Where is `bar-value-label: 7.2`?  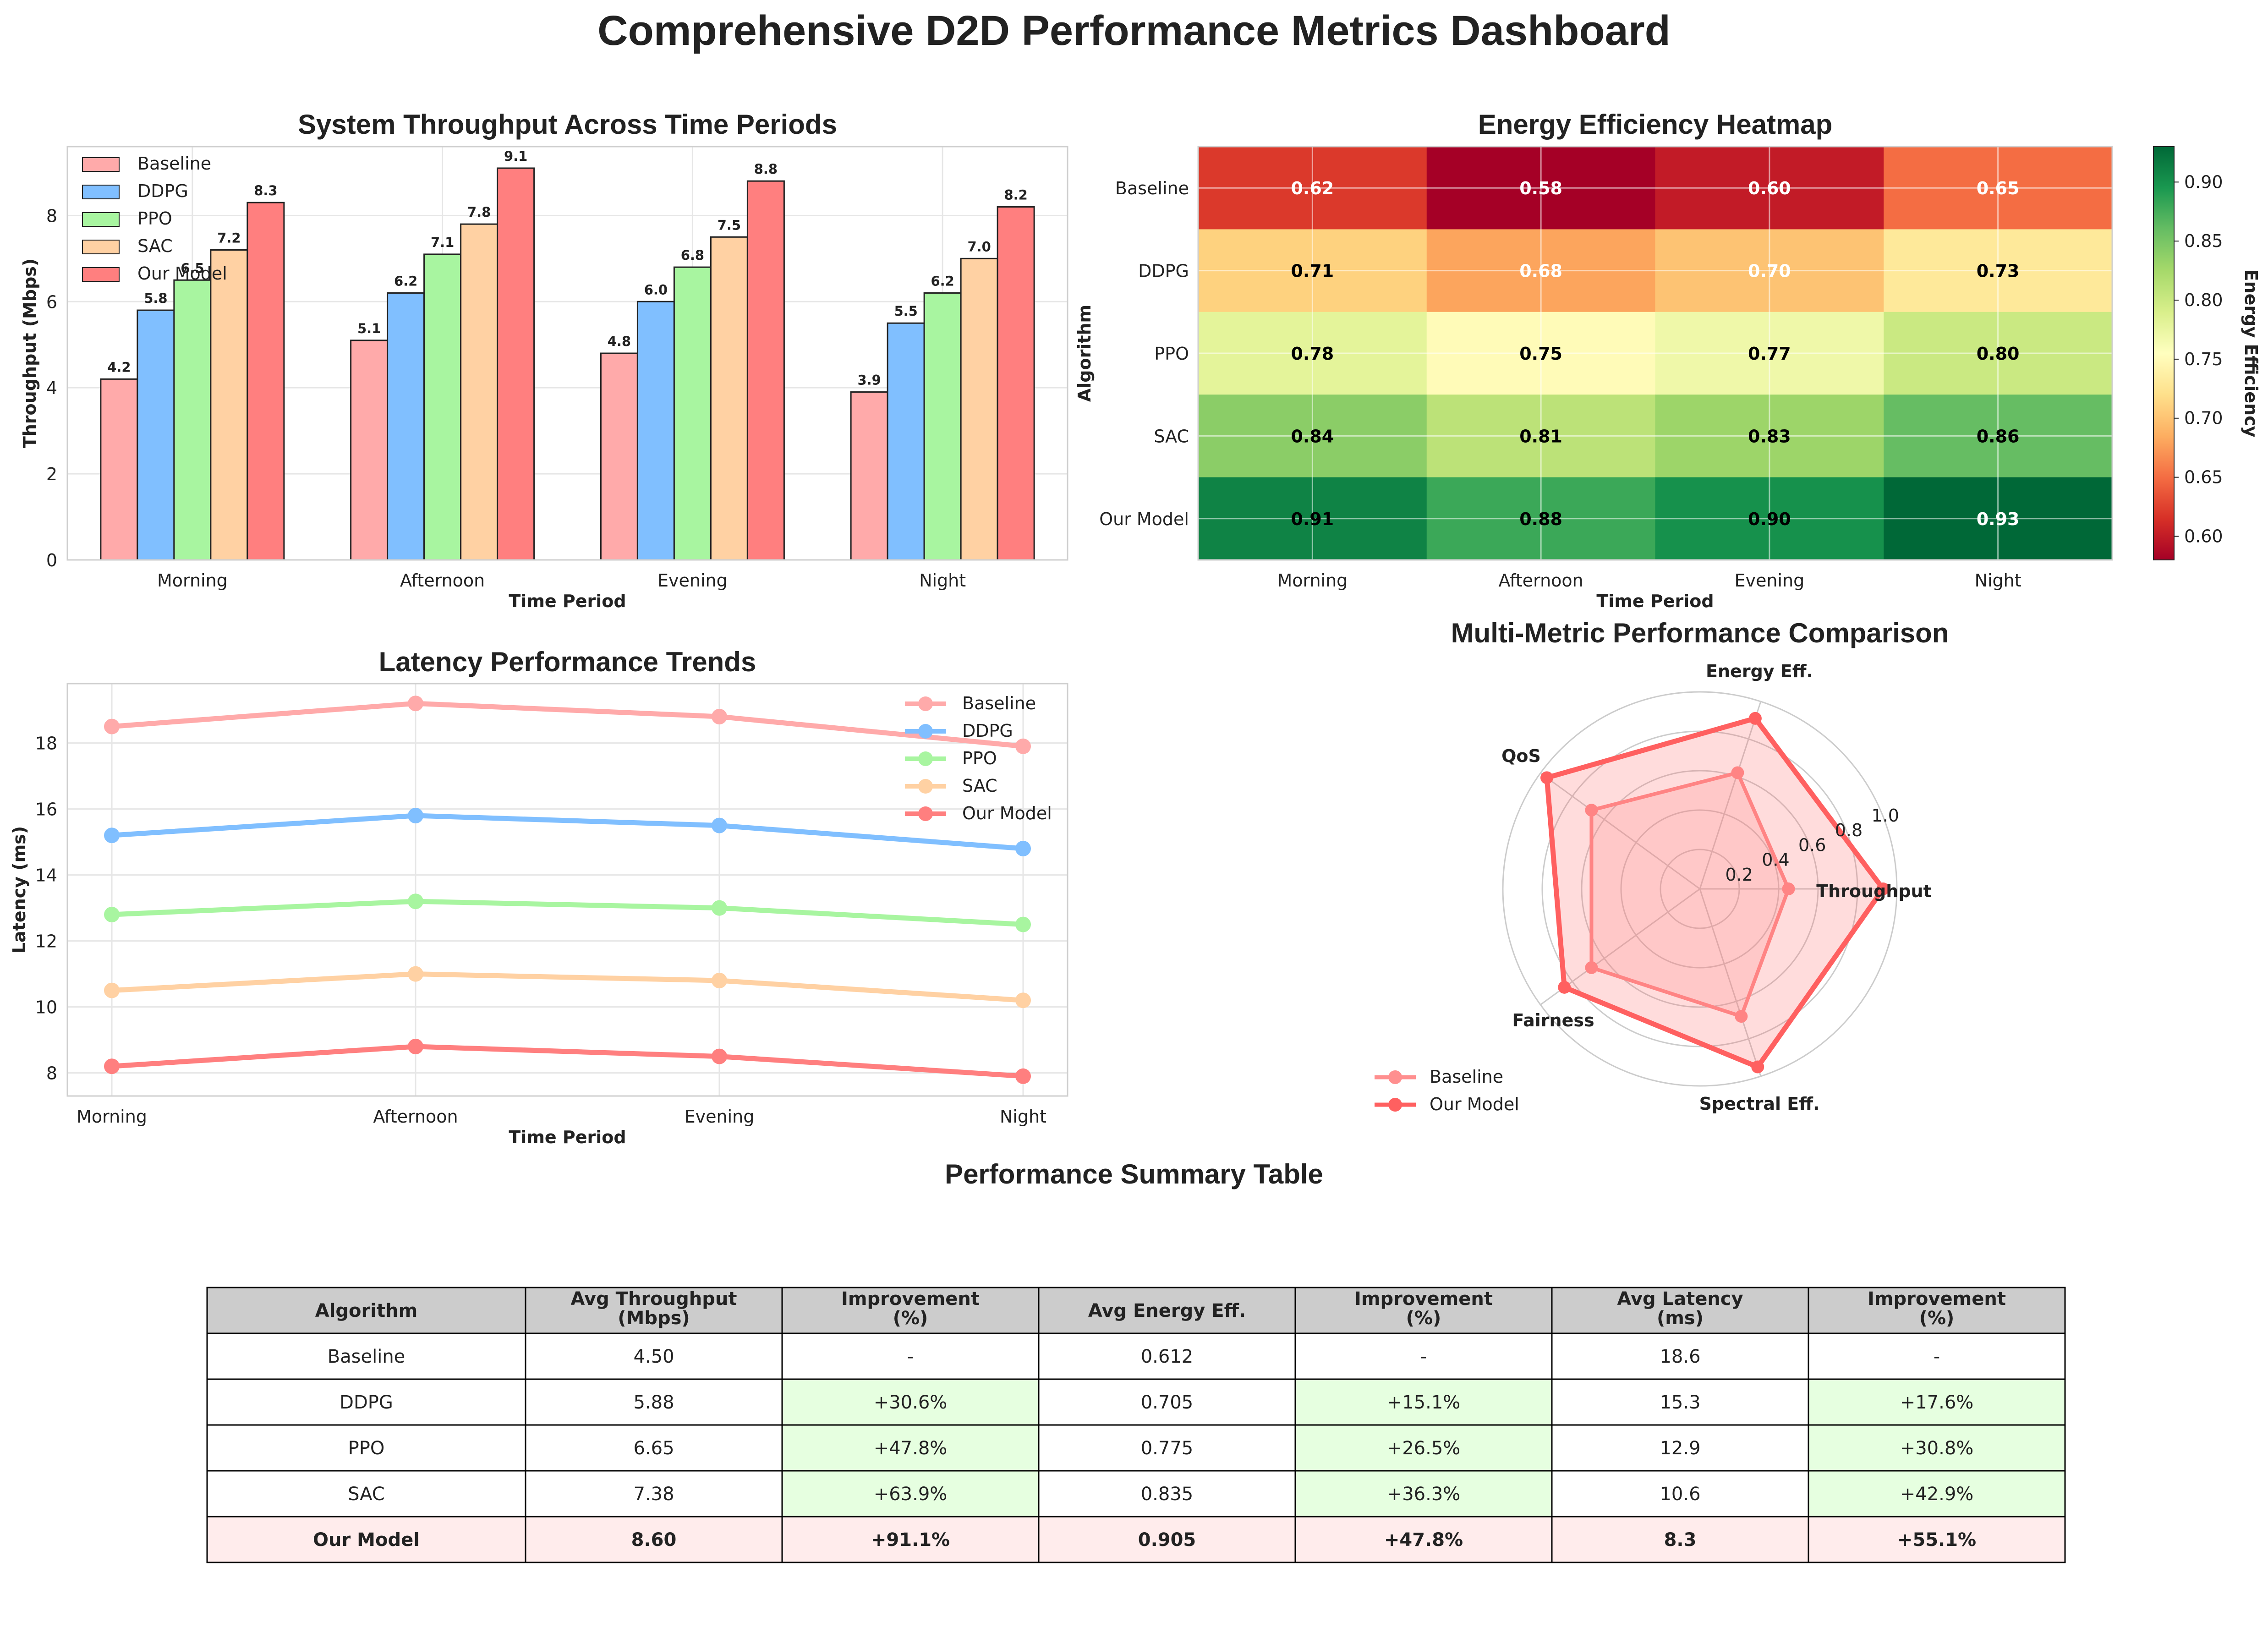
bar-value-label: 7.2 is located at coordinates (229, 238).